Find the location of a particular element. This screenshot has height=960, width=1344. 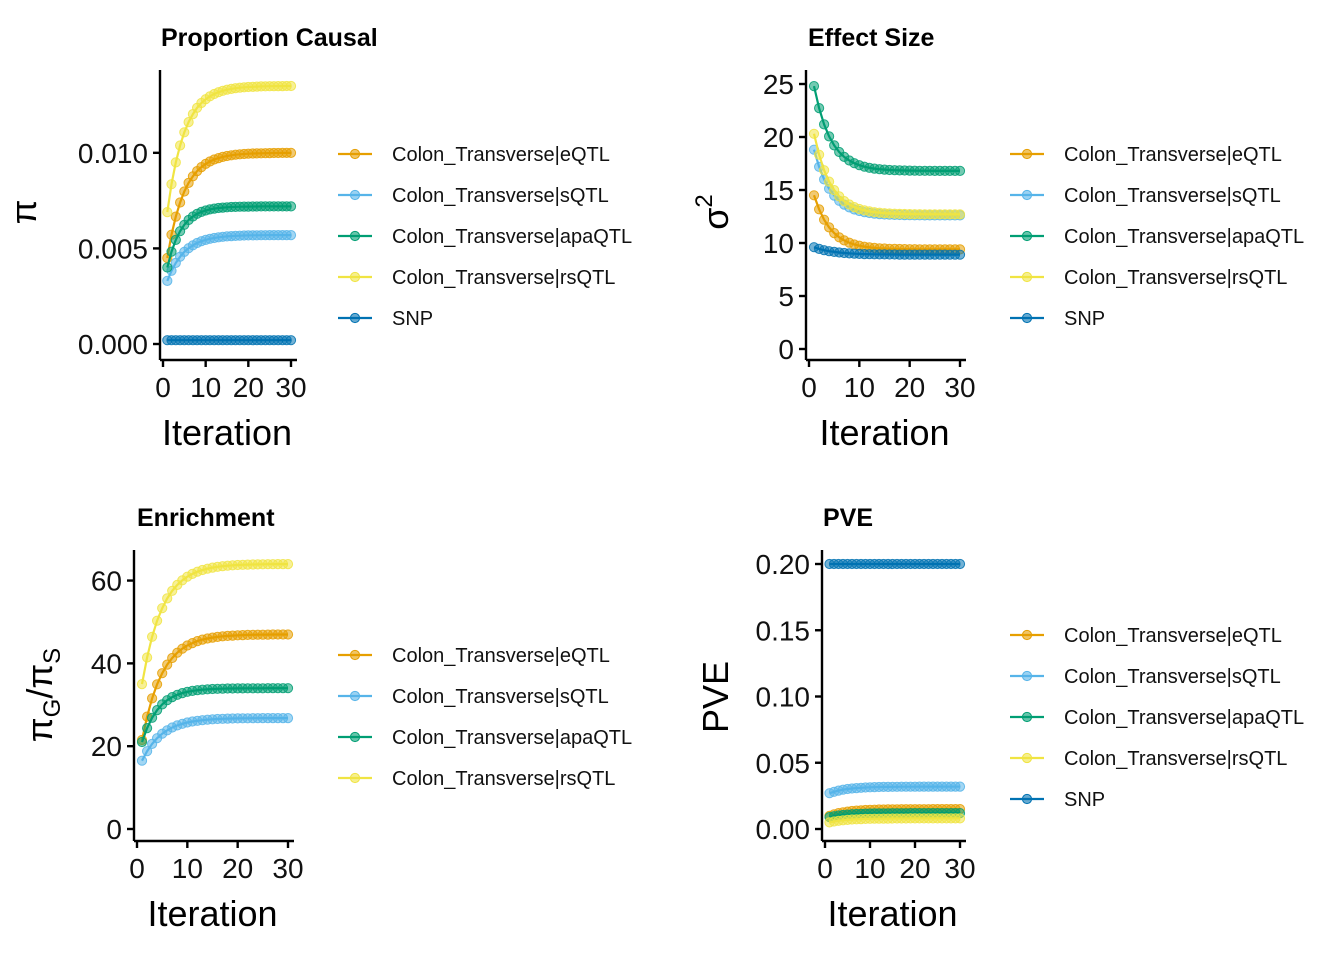

y-axis-label: PVE is located at coordinates (715, 697).